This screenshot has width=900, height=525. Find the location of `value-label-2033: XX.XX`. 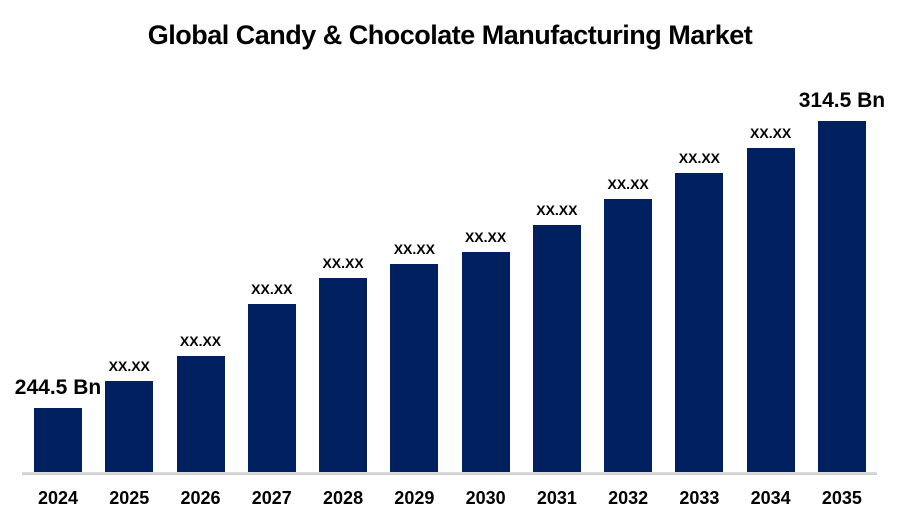

value-label-2033: XX.XX is located at coordinates (699, 158).